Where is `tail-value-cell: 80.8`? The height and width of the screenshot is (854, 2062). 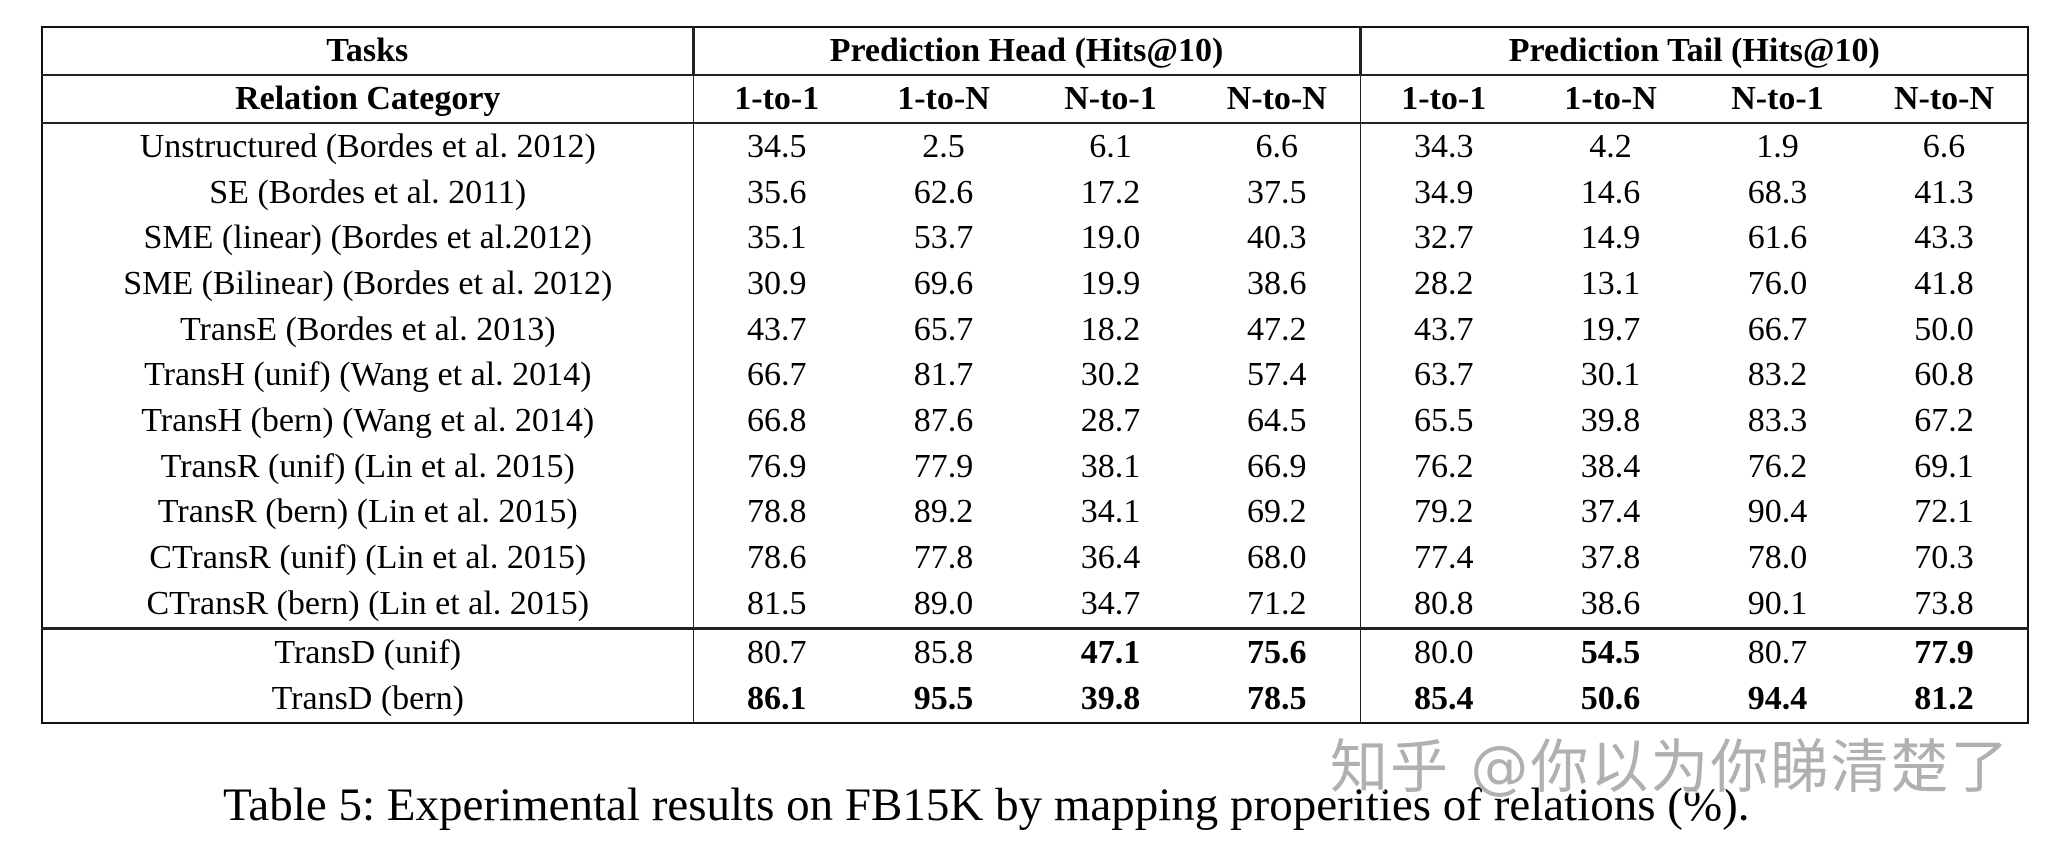
tail-value-cell: 80.8 is located at coordinates (1443, 605).